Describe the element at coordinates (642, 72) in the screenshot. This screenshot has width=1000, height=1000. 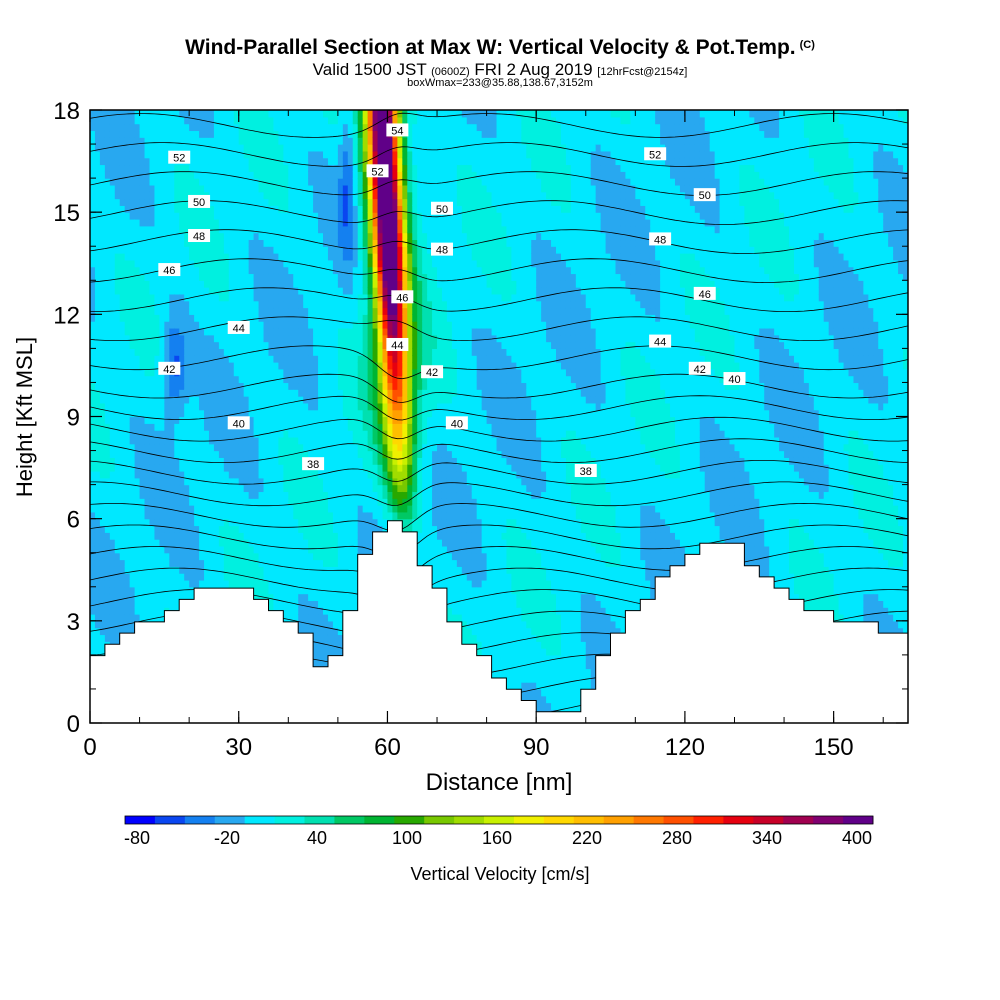
I see `forecast-info: [12hrFcst@2154z]` at that location.